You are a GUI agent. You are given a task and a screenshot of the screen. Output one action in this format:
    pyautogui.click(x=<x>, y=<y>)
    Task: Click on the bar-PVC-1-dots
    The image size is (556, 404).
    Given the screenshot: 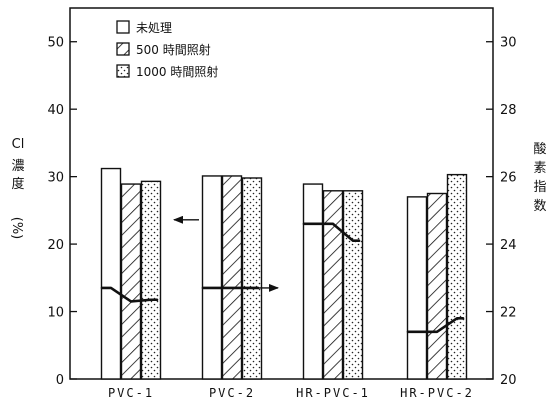 What is the action you would take?
    pyautogui.click(x=151, y=280)
    